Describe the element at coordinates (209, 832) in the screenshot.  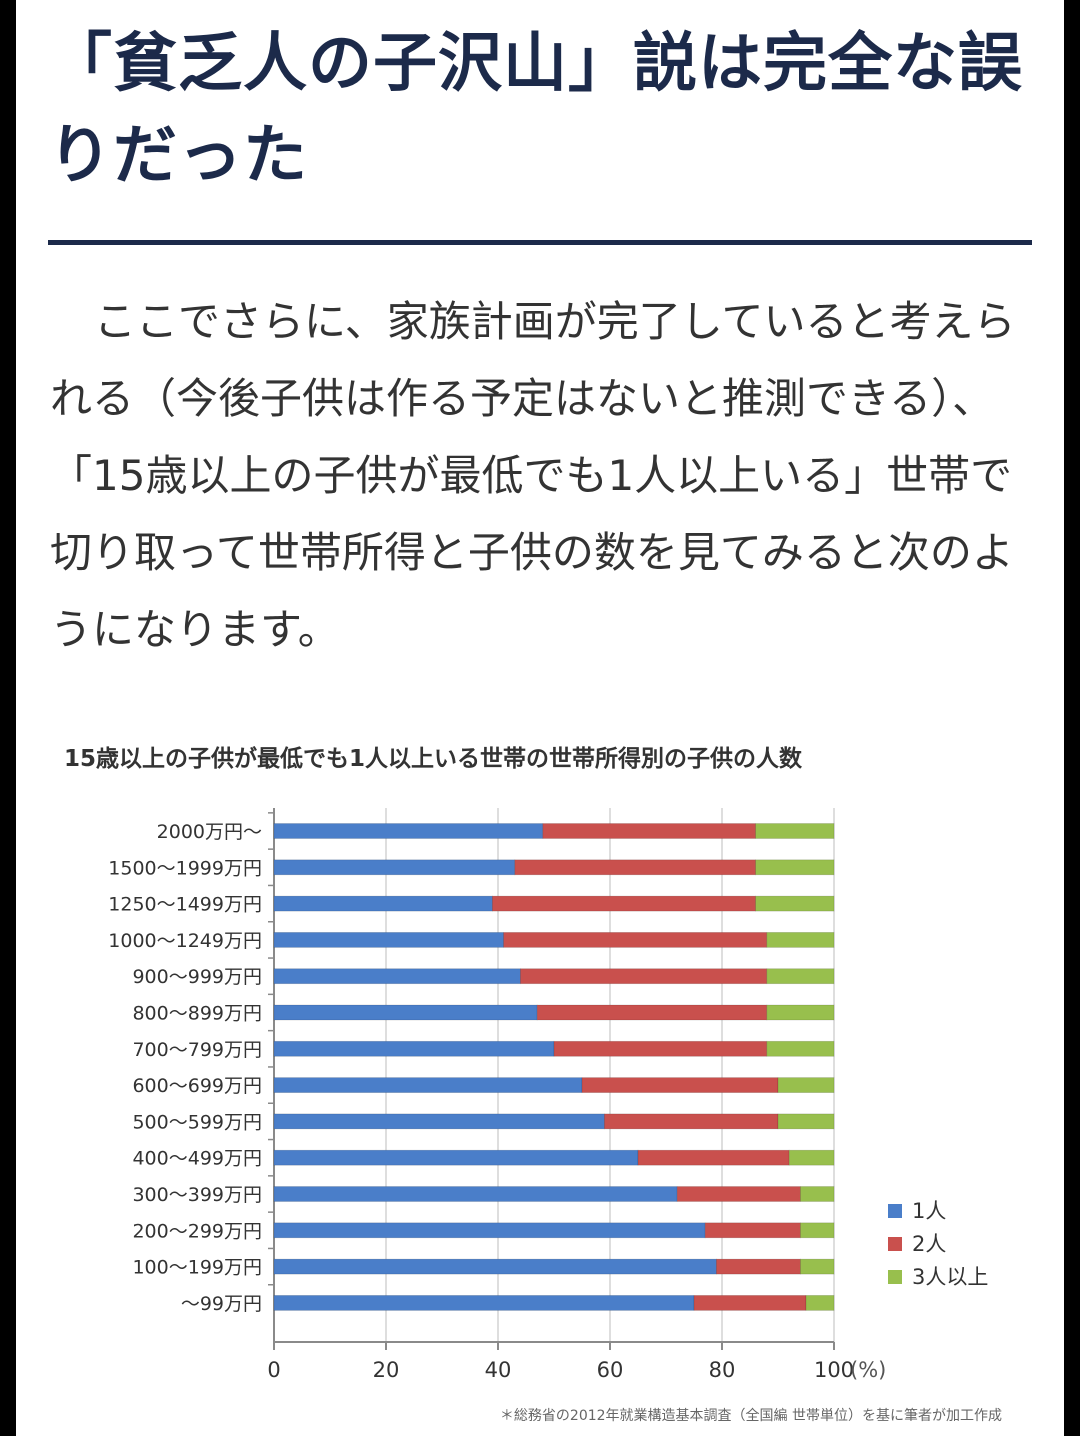
I see `category-label: 2000万円〜` at that location.